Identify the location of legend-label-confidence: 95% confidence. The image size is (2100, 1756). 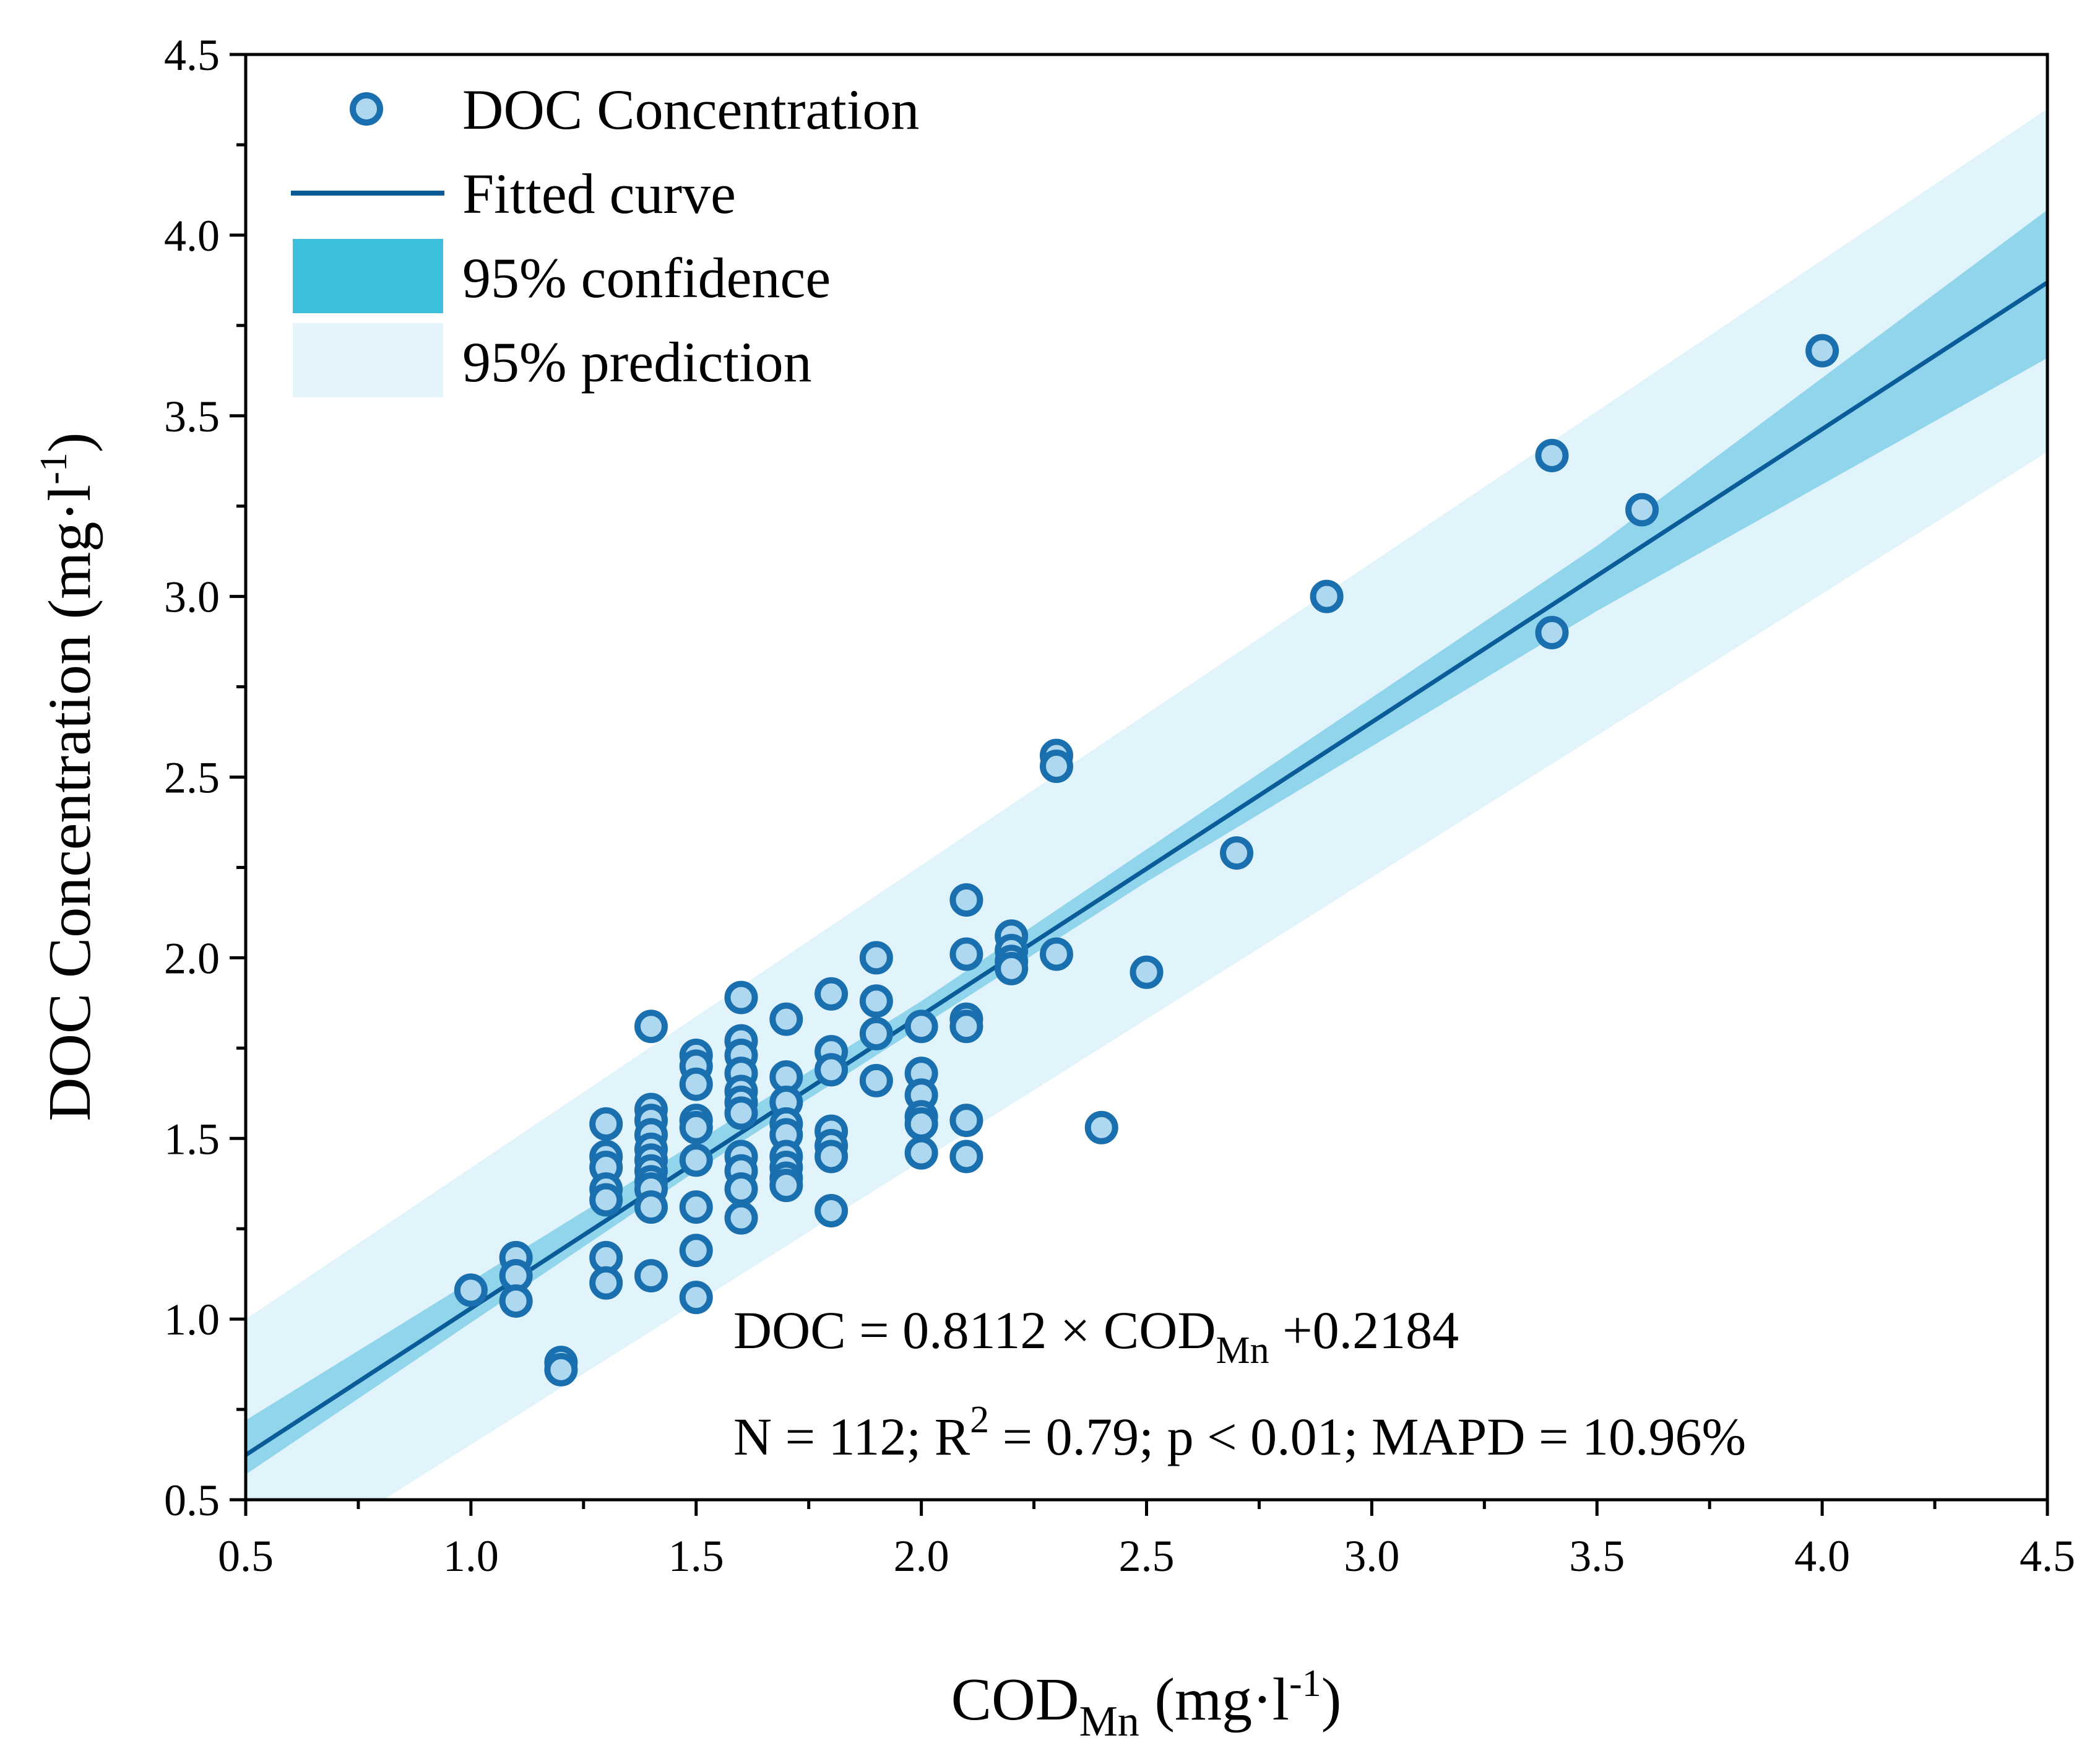
(646, 277).